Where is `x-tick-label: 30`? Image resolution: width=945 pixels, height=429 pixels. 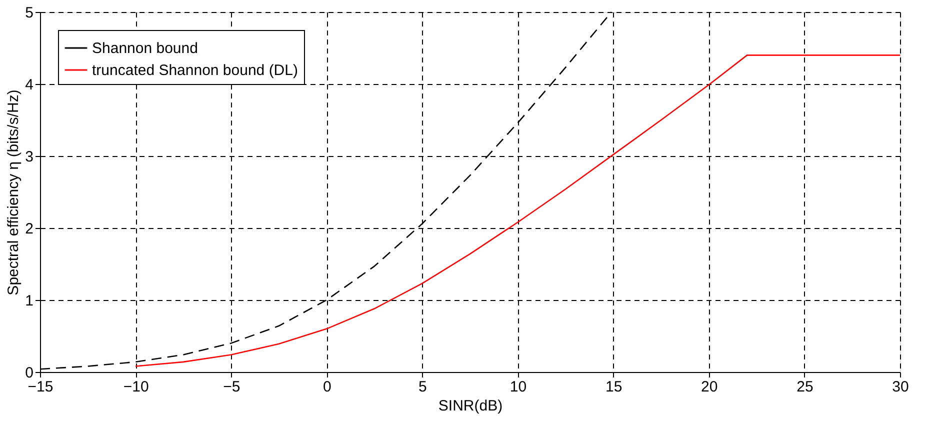
x-tick-label: 30 is located at coordinates (900, 387).